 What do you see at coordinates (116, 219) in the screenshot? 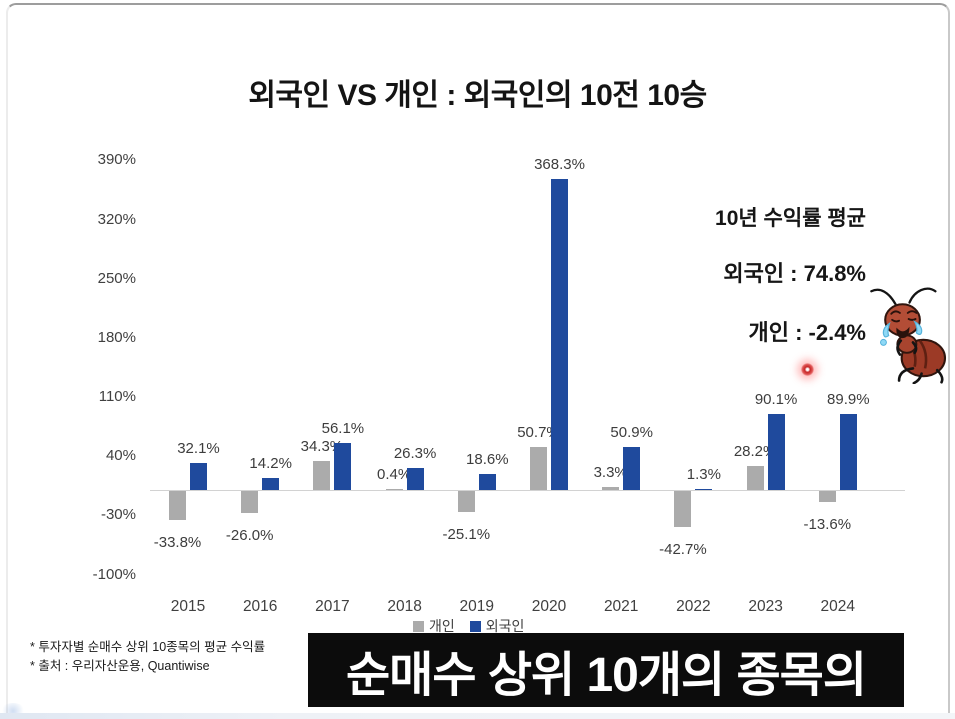
I see `y-tick-label: 320%` at bounding box center [116, 219].